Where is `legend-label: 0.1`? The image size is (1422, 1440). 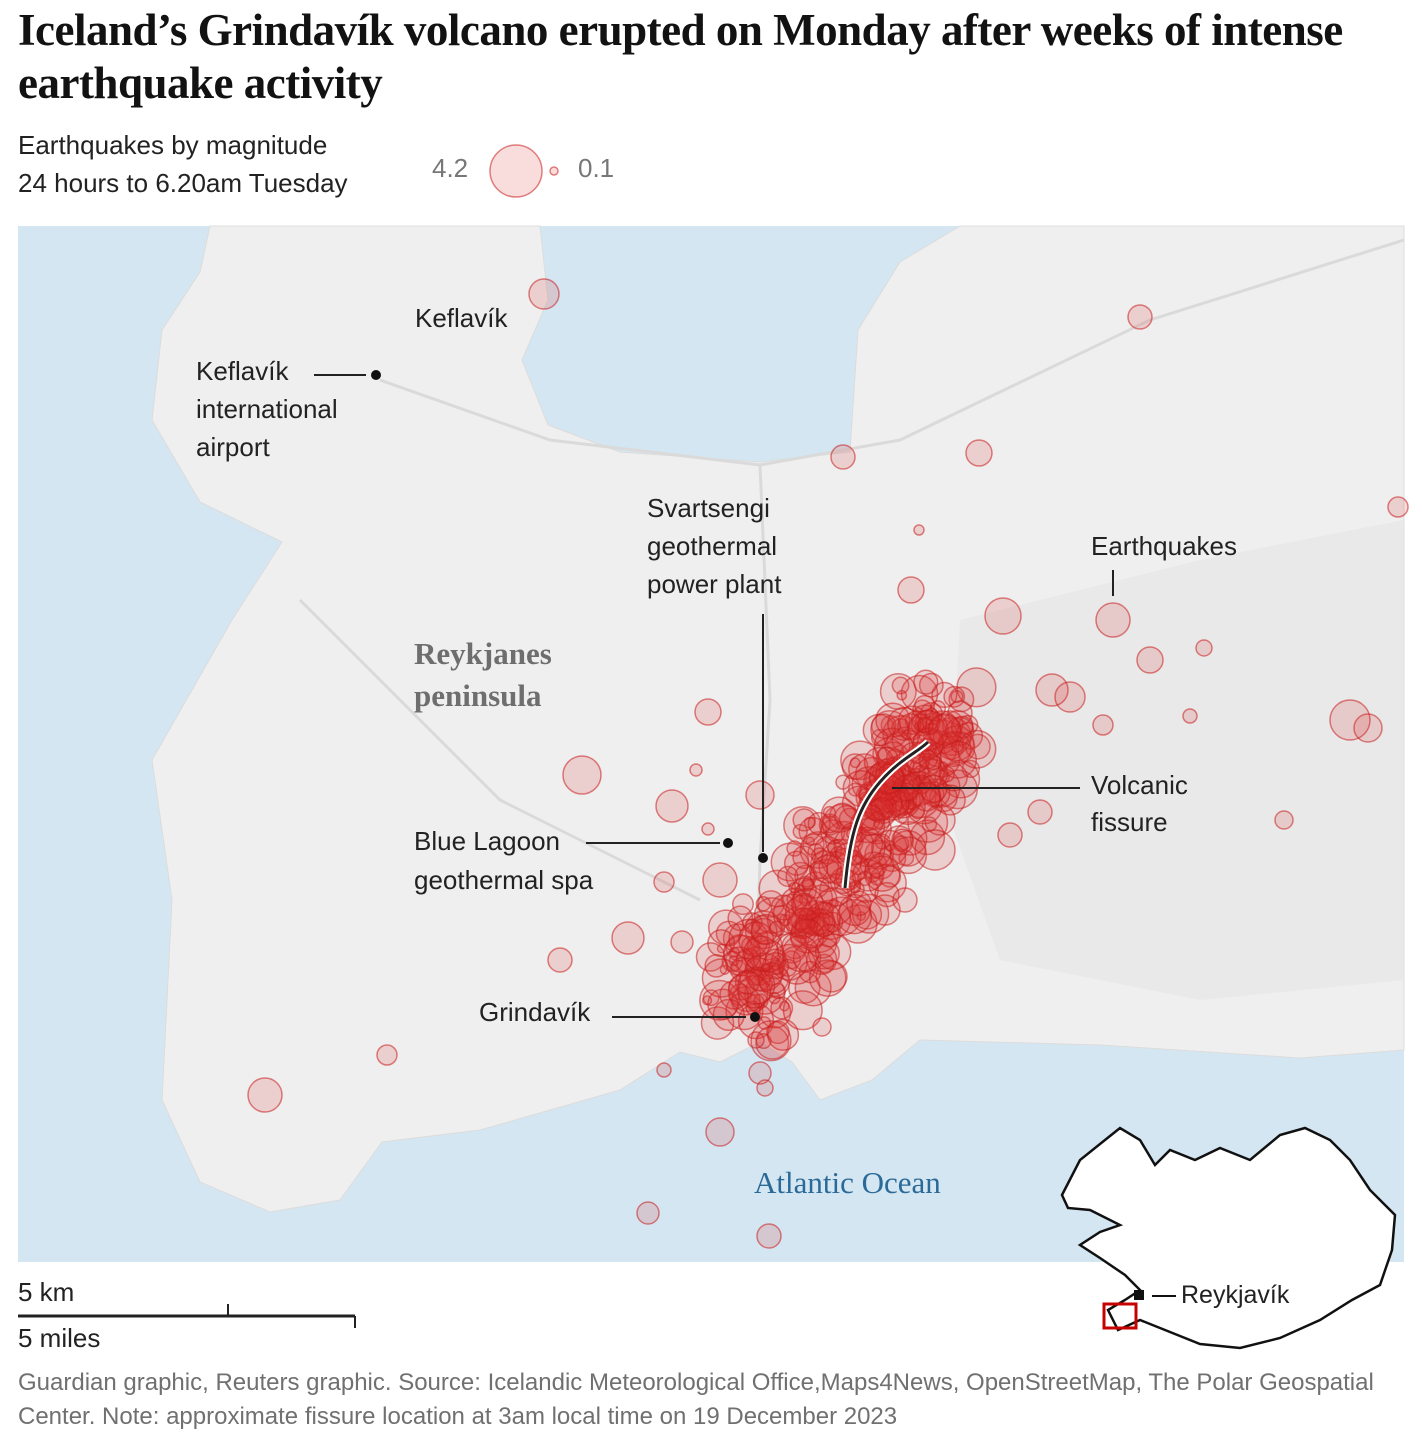
legend-label: 0.1 is located at coordinates (596, 168).